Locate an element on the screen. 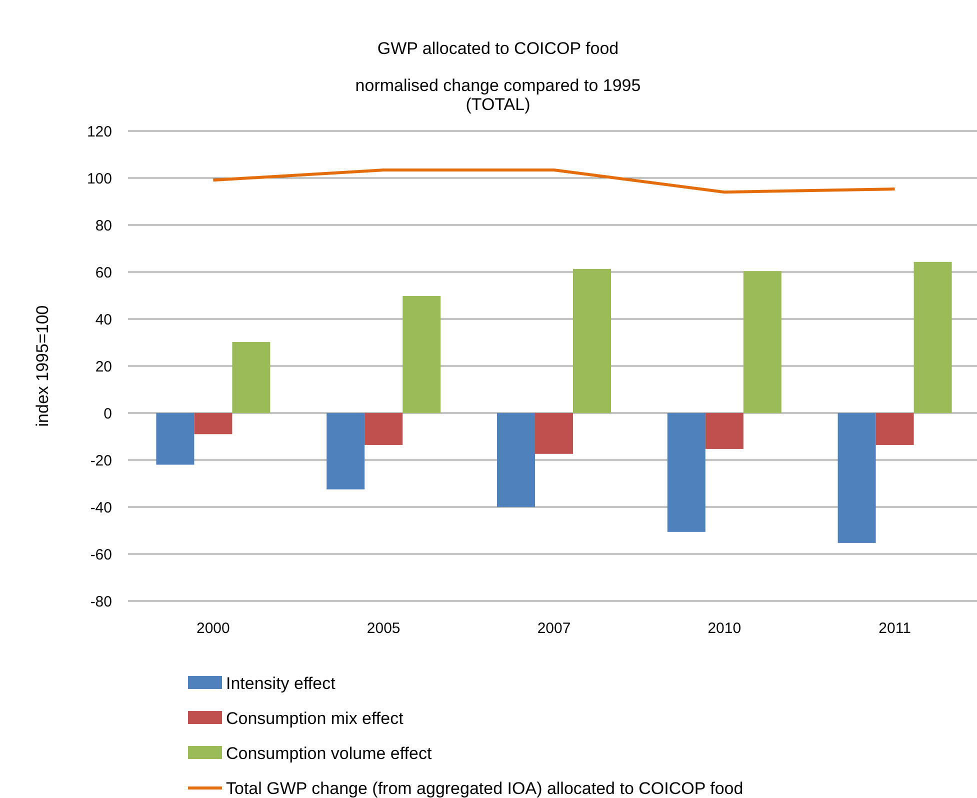  line-series is located at coordinates (554, 181).